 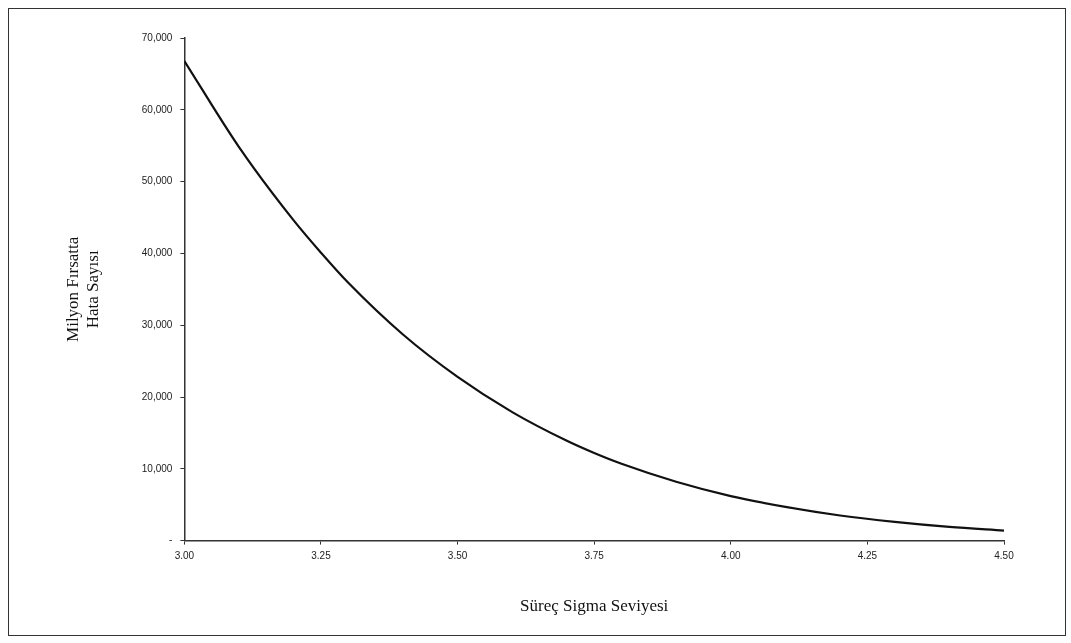 I want to click on x-tick-label: 3.75, so click(x=594, y=556).